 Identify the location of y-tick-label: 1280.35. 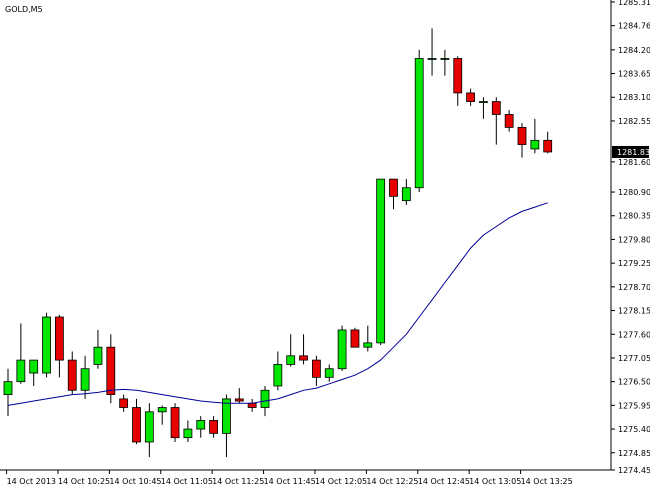
(634, 216).